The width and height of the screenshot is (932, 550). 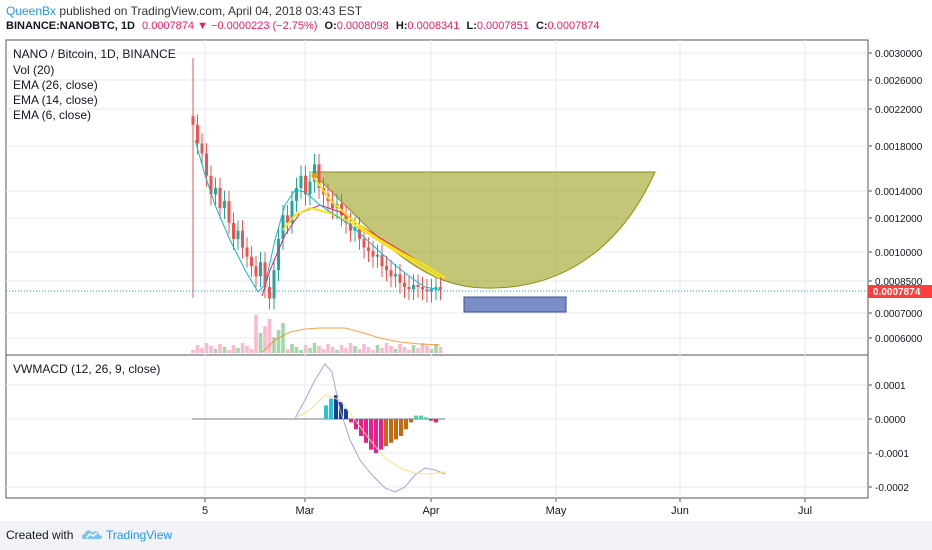 What do you see at coordinates (515, 304) in the screenshot?
I see `target-box` at bounding box center [515, 304].